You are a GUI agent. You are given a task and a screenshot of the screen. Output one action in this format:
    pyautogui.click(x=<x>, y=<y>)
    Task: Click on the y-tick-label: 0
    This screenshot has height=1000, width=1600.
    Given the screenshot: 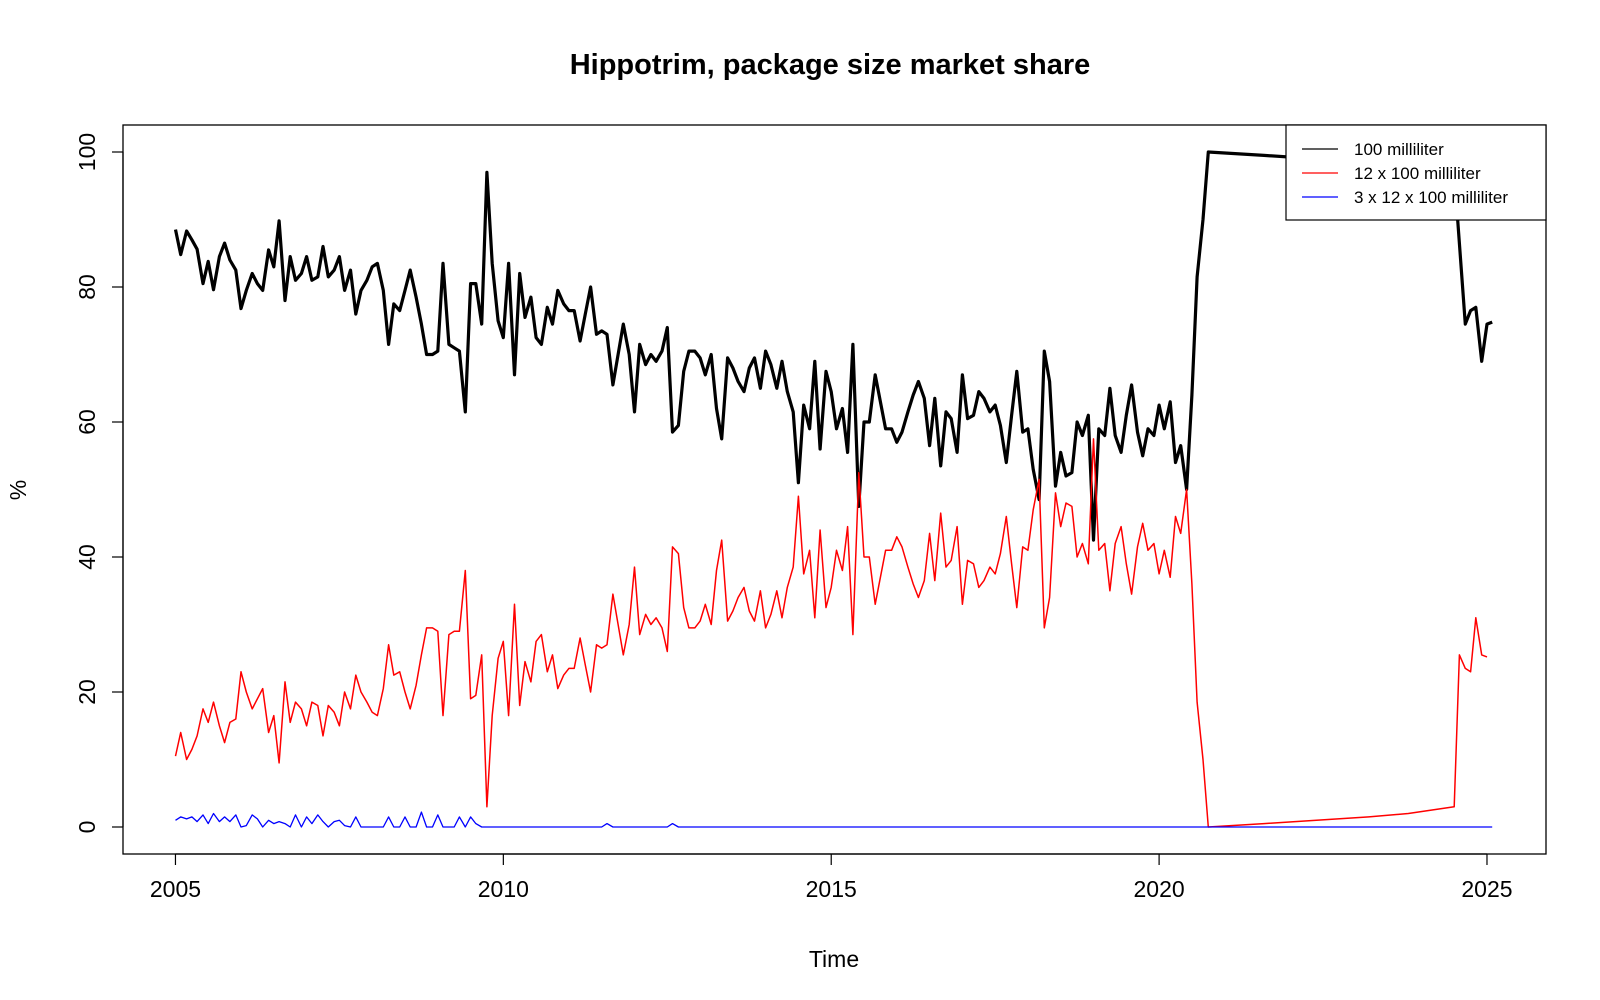 What is the action you would take?
    pyautogui.click(x=87, y=827)
    